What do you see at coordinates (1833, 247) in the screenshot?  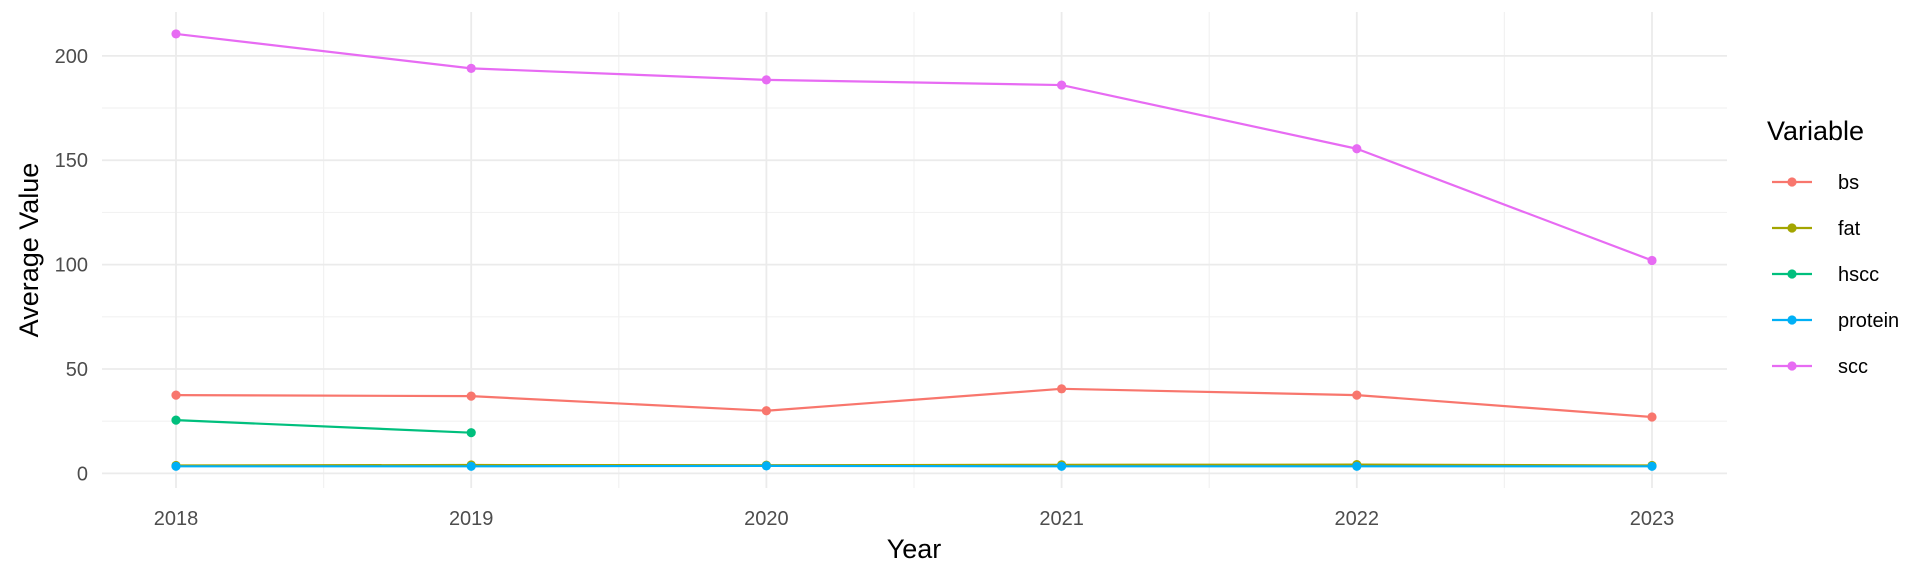 I see `legend: Variable bs fat hscc protein scc` at bounding box center [1833, 247].